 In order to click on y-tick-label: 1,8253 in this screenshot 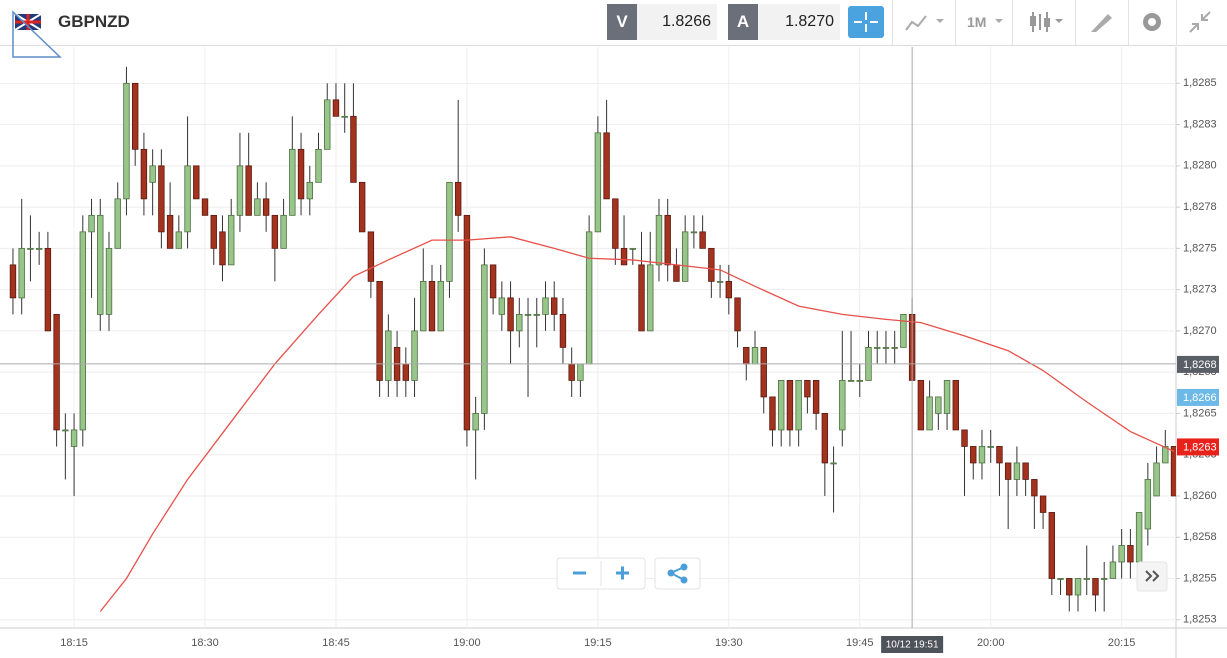, I will do `click(1200, 620)`.